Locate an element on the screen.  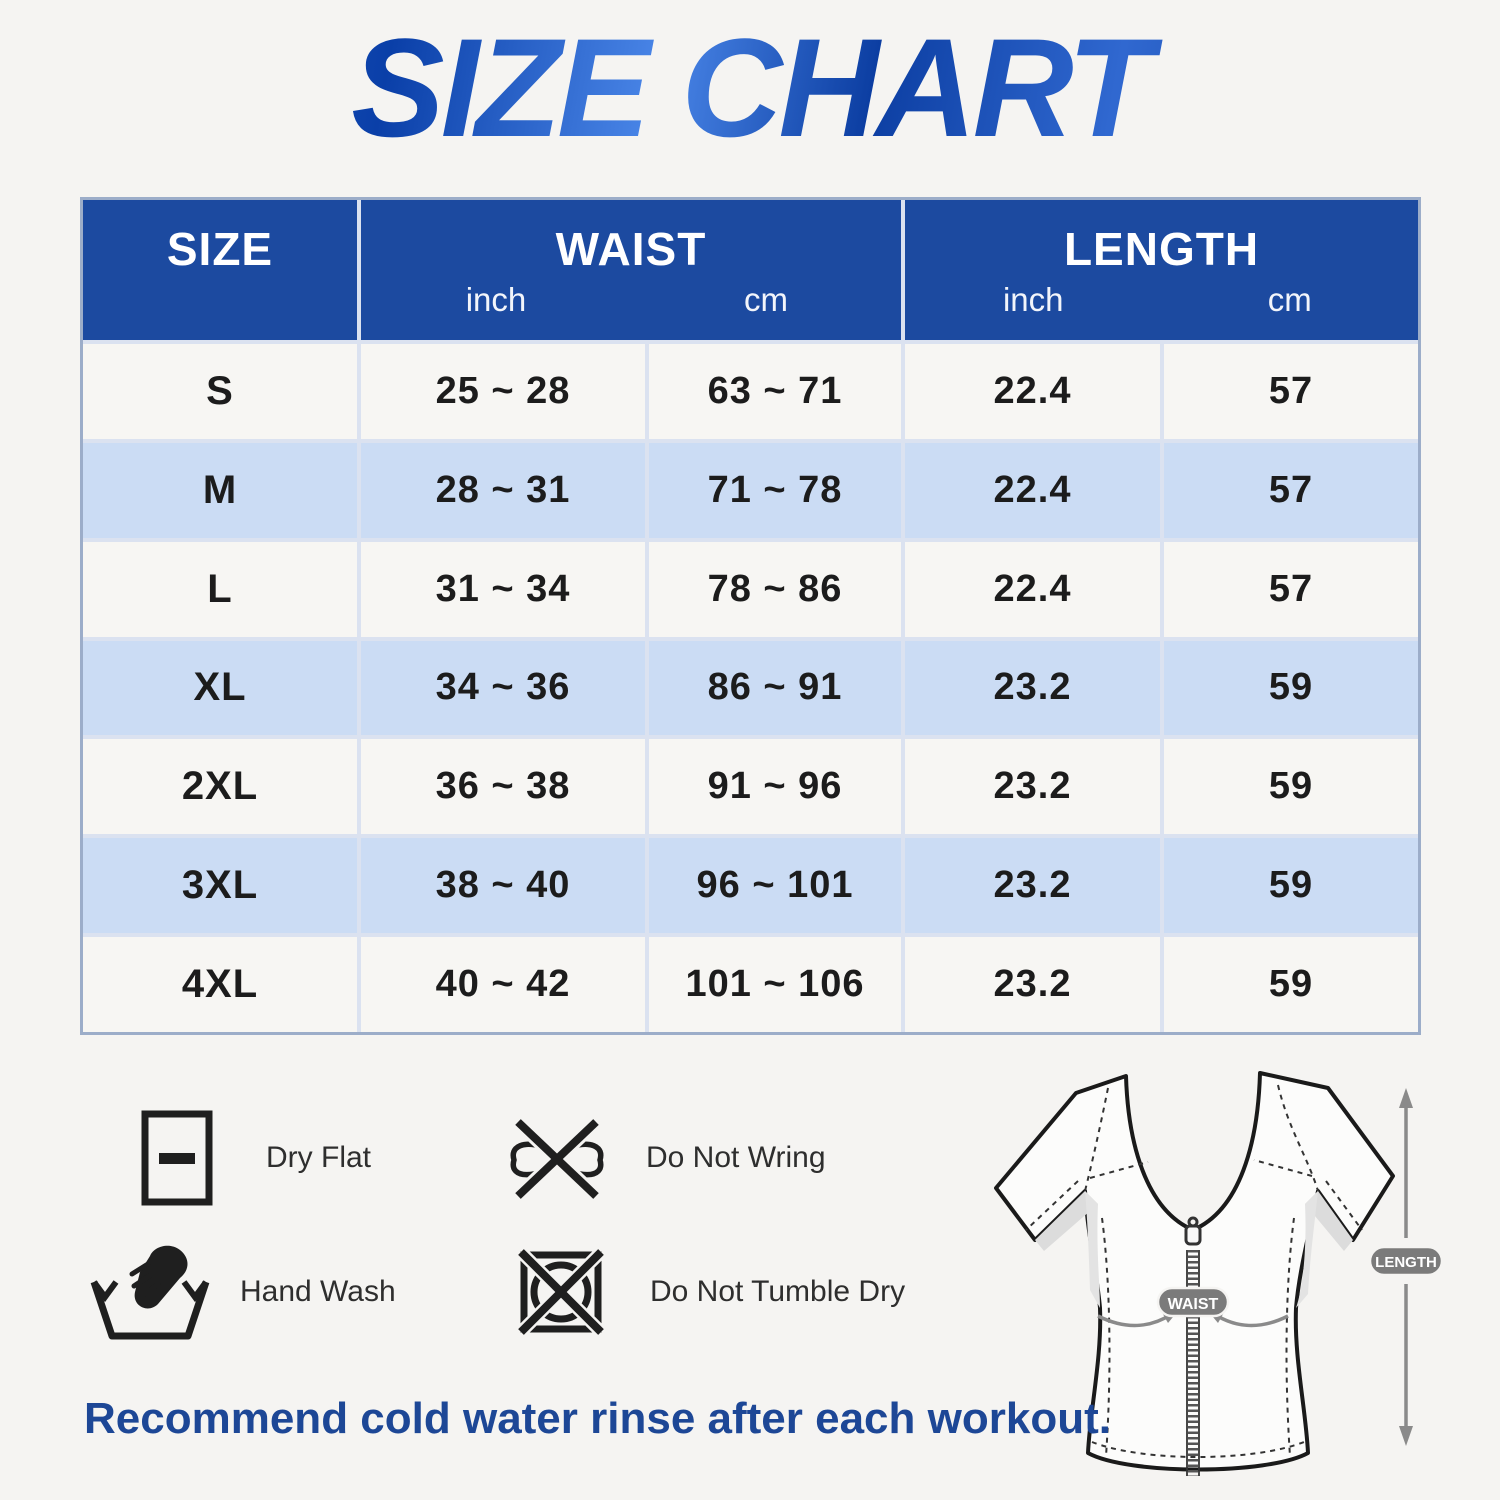
size-cell: S is located at coordinates (220, 391).